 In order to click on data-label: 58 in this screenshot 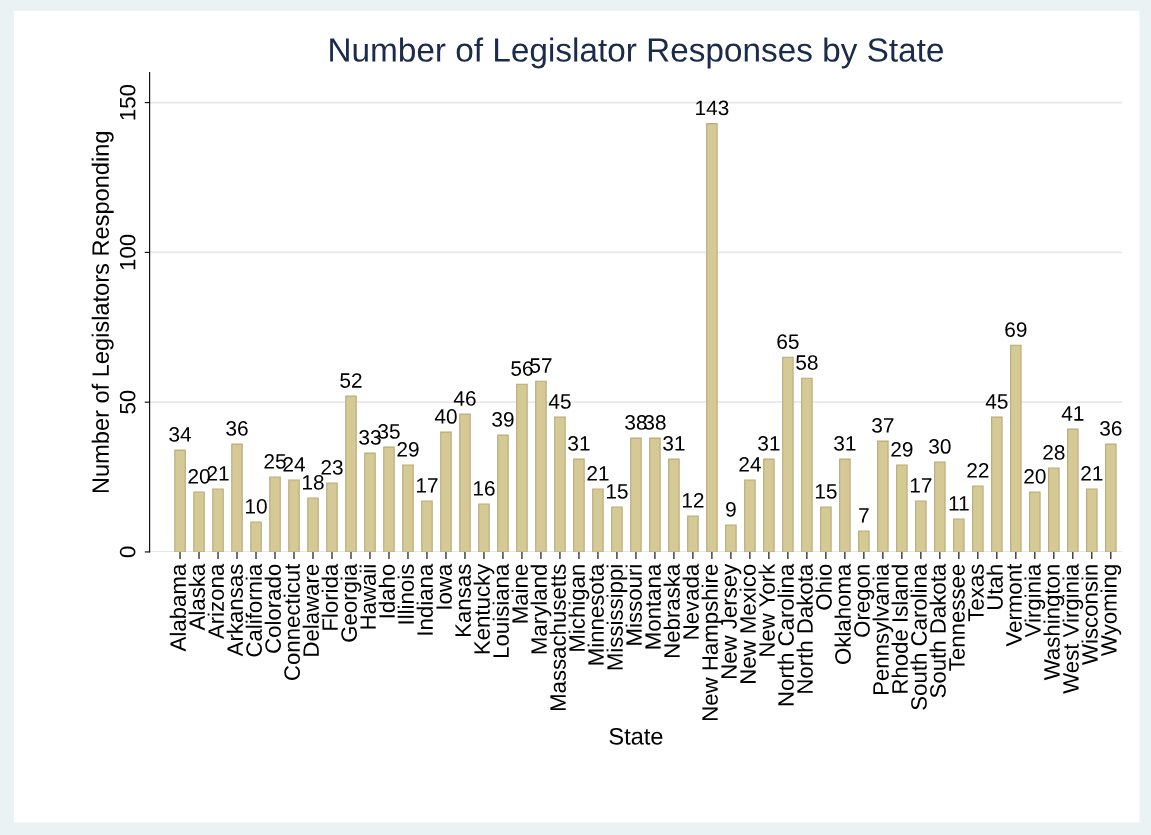, I will do `click(807, 362)`.